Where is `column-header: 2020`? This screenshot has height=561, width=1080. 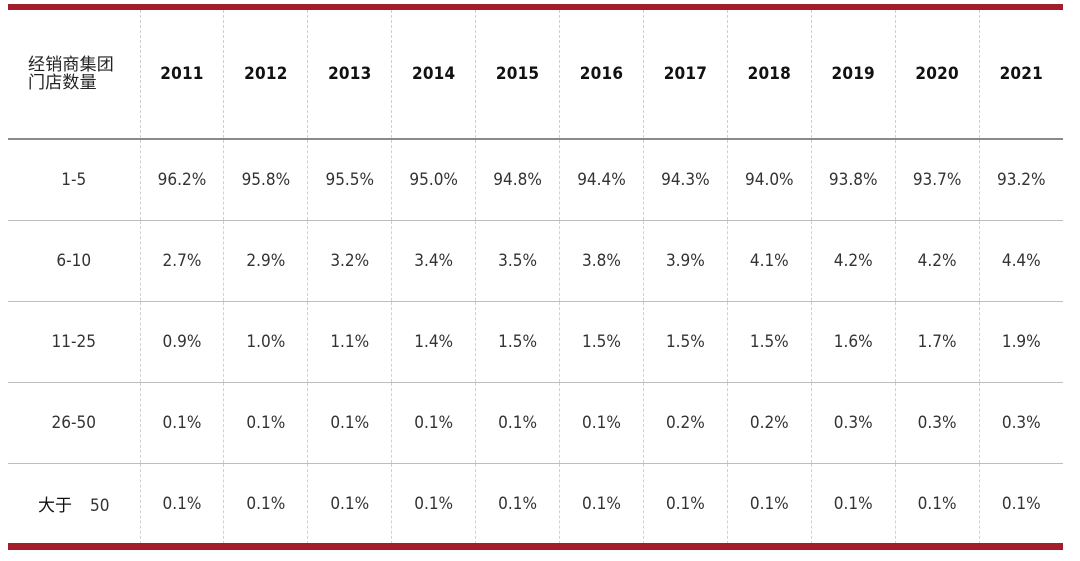 column-header: 2020 is located at coordinates (937, 75).